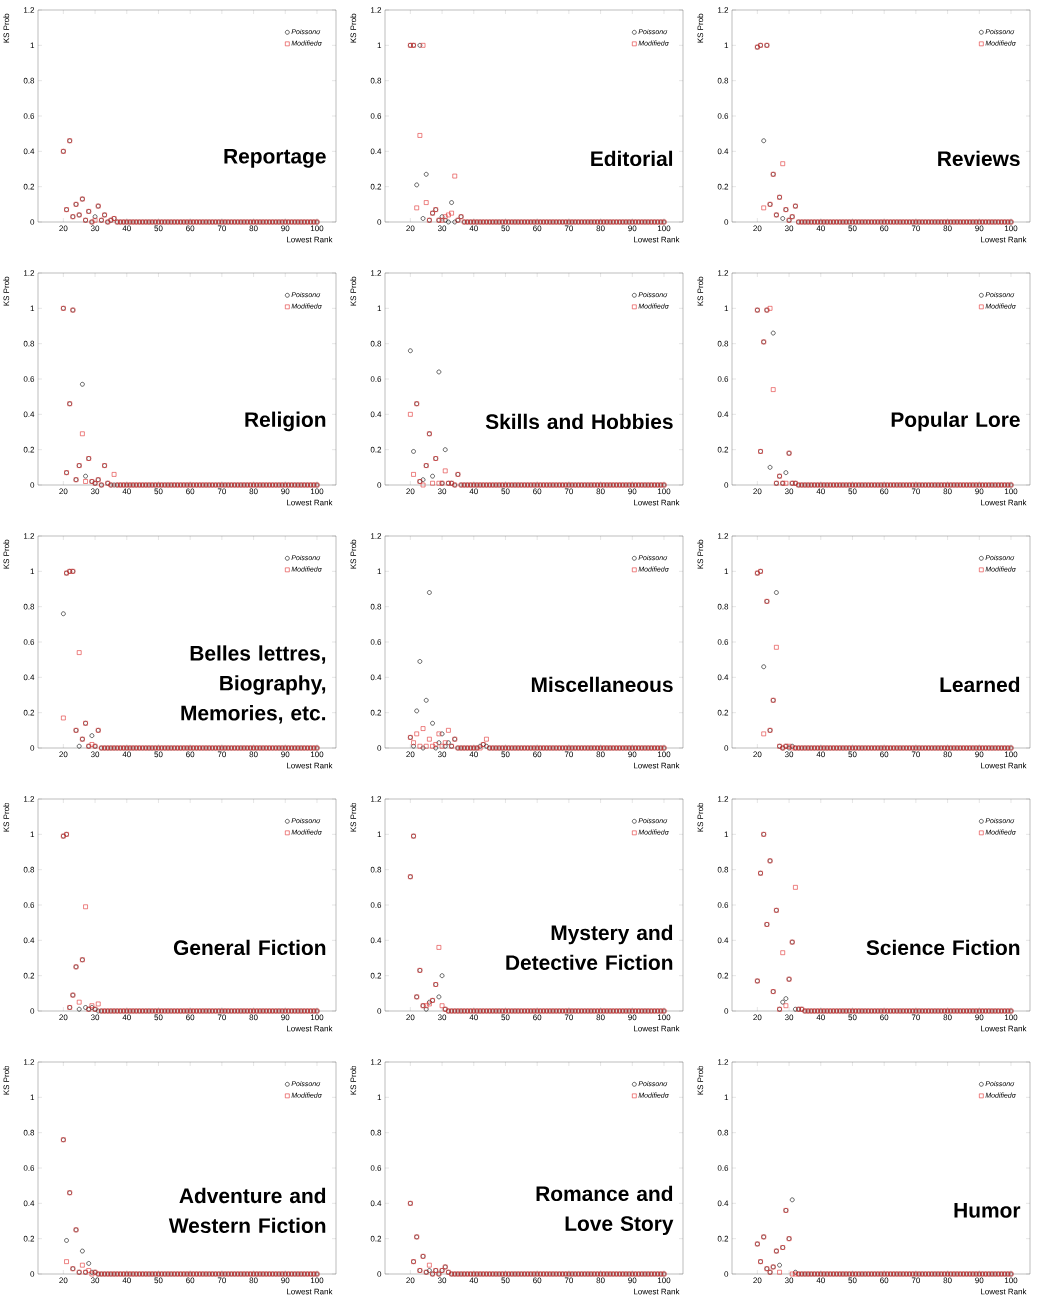  What do you see at coordinates (589, 947) in the screenshot?
I see `text: Mystery and Detective Fiction` at bounding box center [589, 947].